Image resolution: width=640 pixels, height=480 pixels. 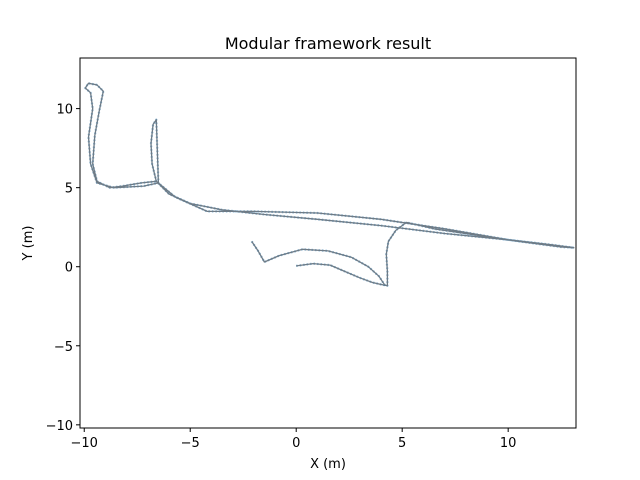 What do you see at coordinates (28, 244) in the screenshot?
I see `y-axis-label: Y (m)` at bounding box center [28, 244].